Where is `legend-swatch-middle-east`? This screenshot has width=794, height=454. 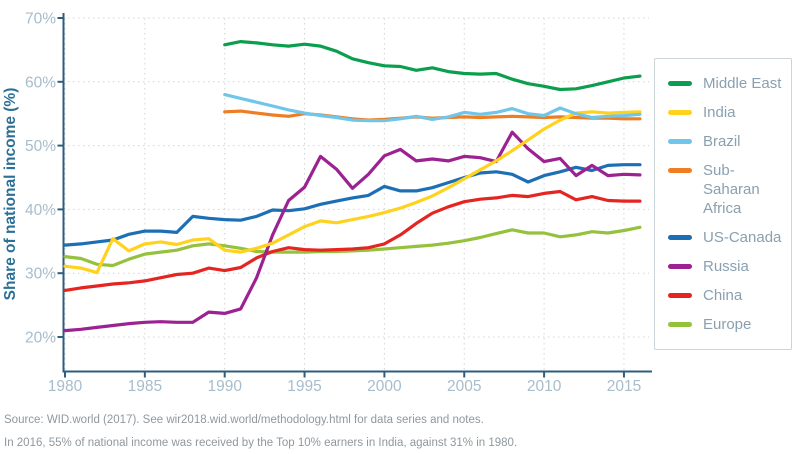 legend-swatch-middle-east is located at coordinates (680, 83).